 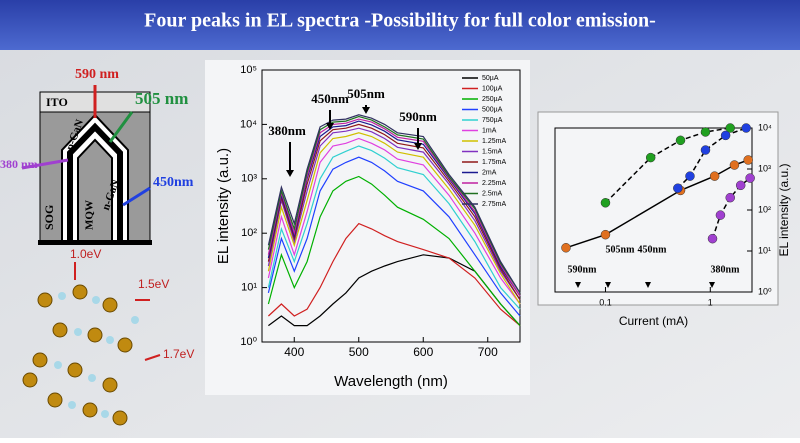 What do you see at coordinates (85, 254) in the screenshot?
I see `energy-label: 1.0eV` at bounding box center [85, 254].